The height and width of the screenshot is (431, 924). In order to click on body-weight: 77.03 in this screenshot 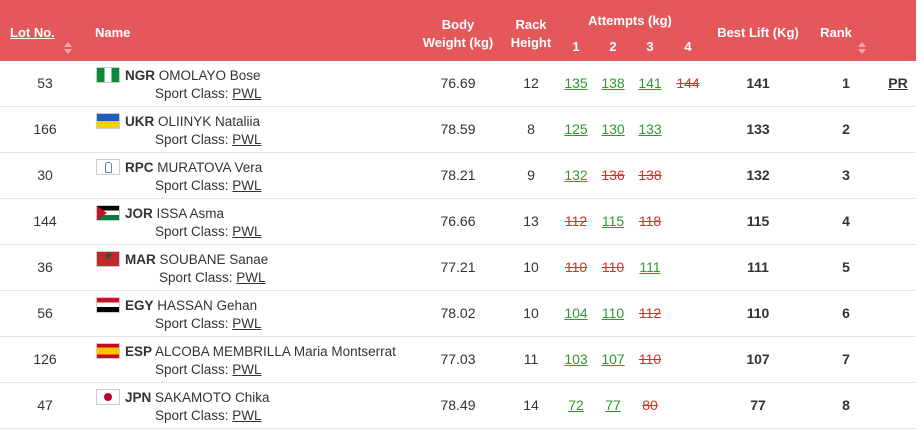, I will do `click(458, 359)`.